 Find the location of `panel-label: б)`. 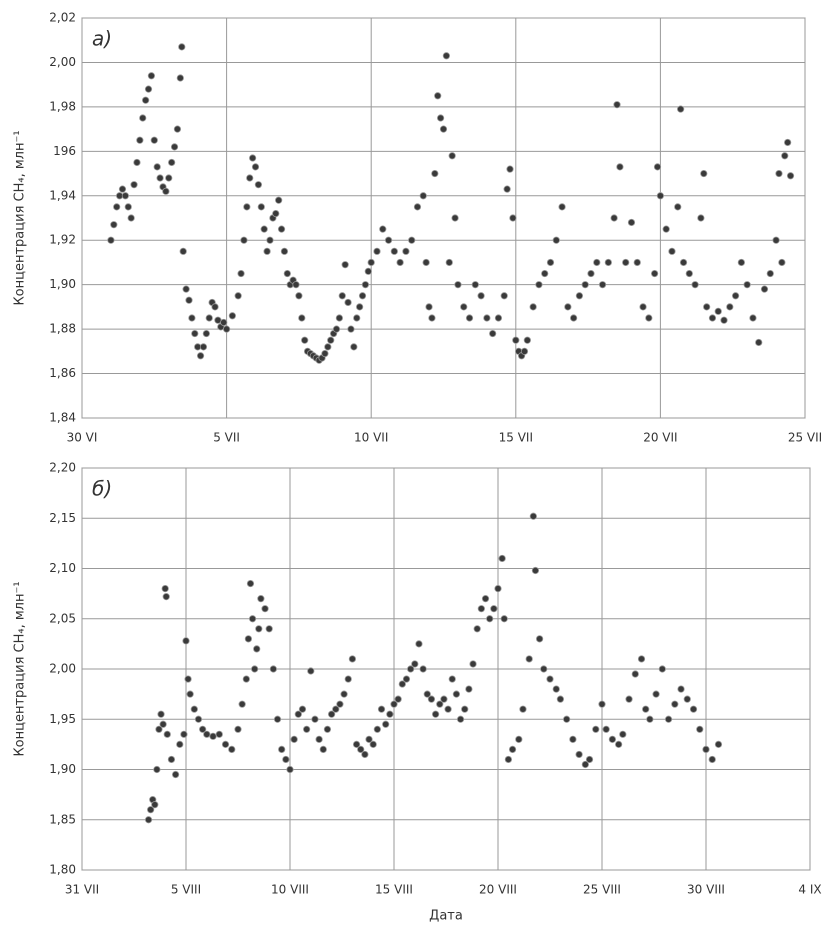

panel-label: б) is located at coordinates (102, 489).